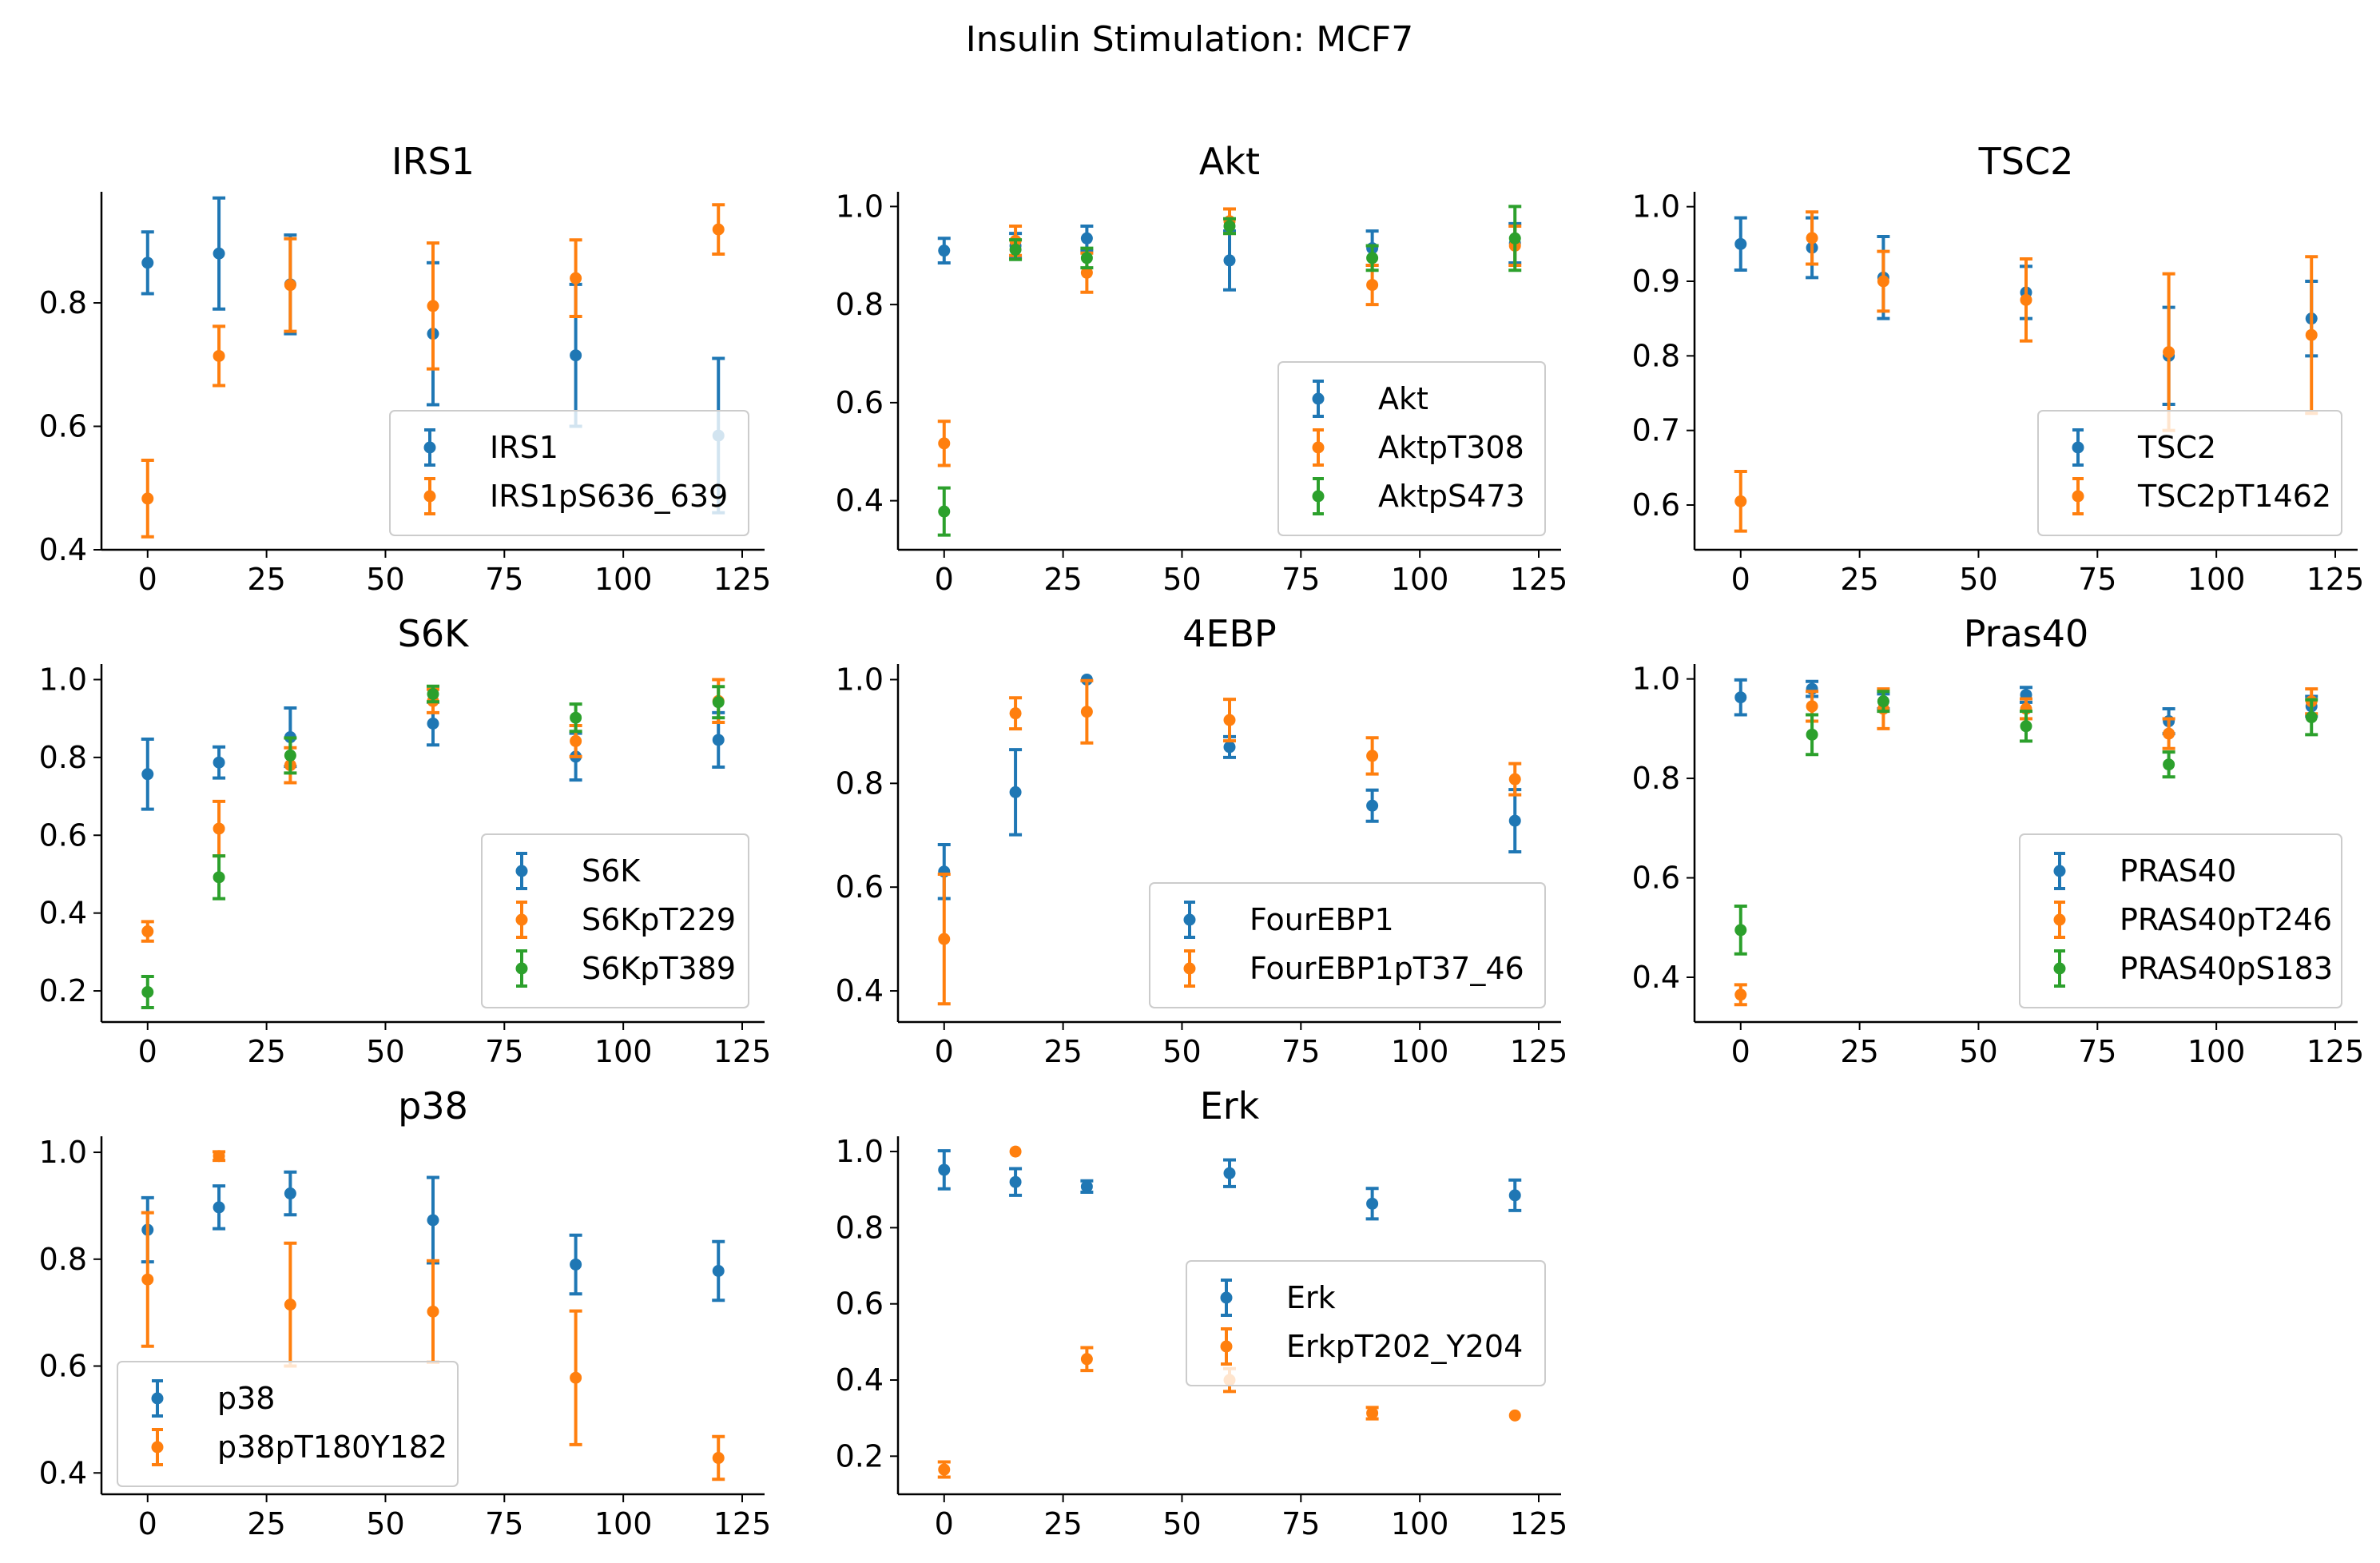 The height and width of the screenshot is (1563, 2380). I want to click on legend-label: PRAS40, so click(2178, 871).